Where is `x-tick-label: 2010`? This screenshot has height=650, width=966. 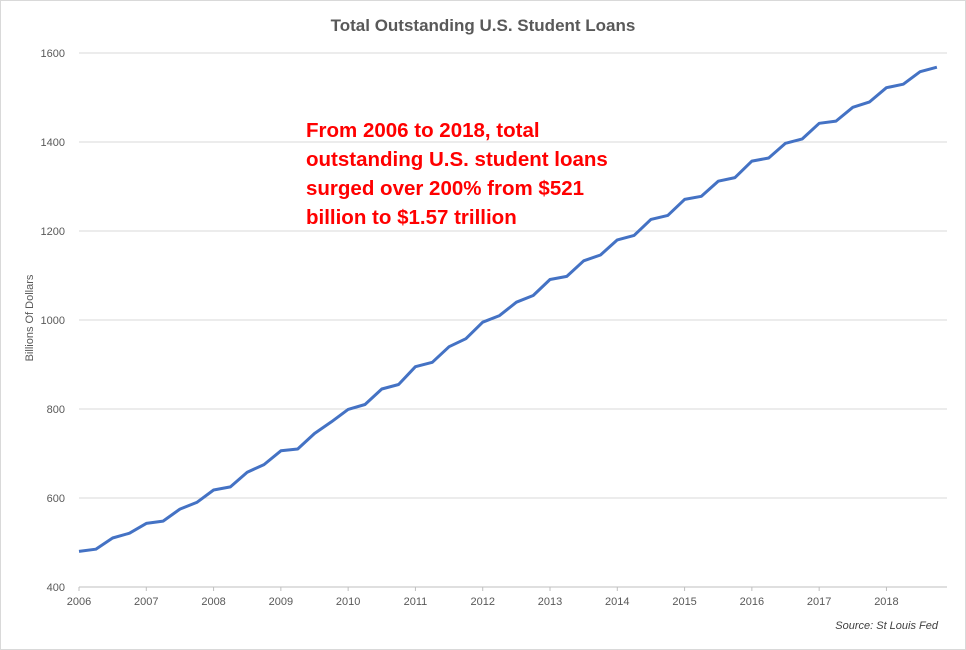 x-tick-label: 2010 is located at coordinates (348, 602).